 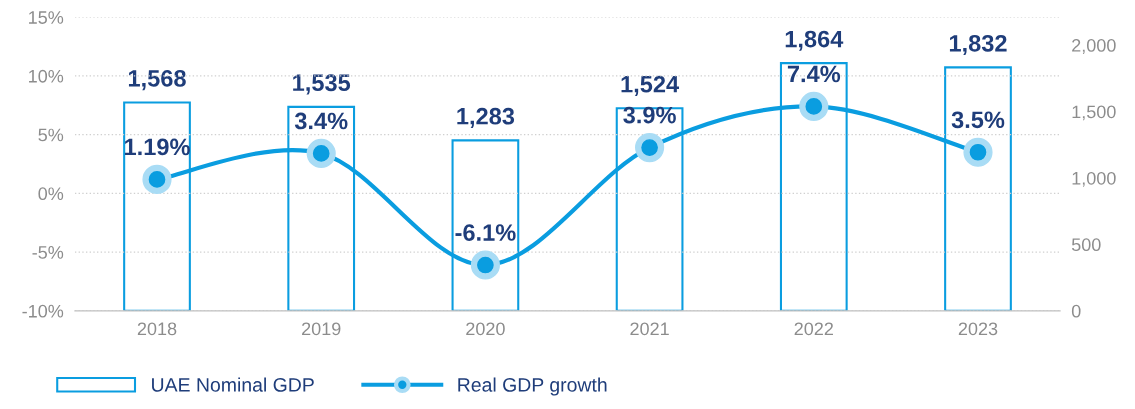 I want to click on data-label: 1,535, so click(x=322, y=84).